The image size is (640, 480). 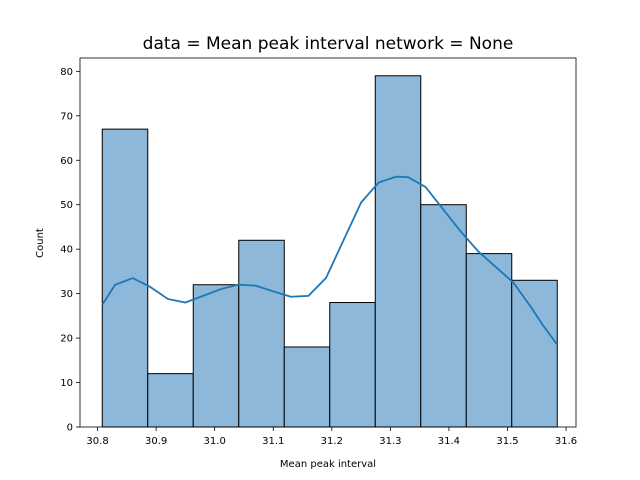 What do you see at coordinates (66, 205) in the screenshot?
I see `y-tick-label: 50` at bounding box center [66, 205].